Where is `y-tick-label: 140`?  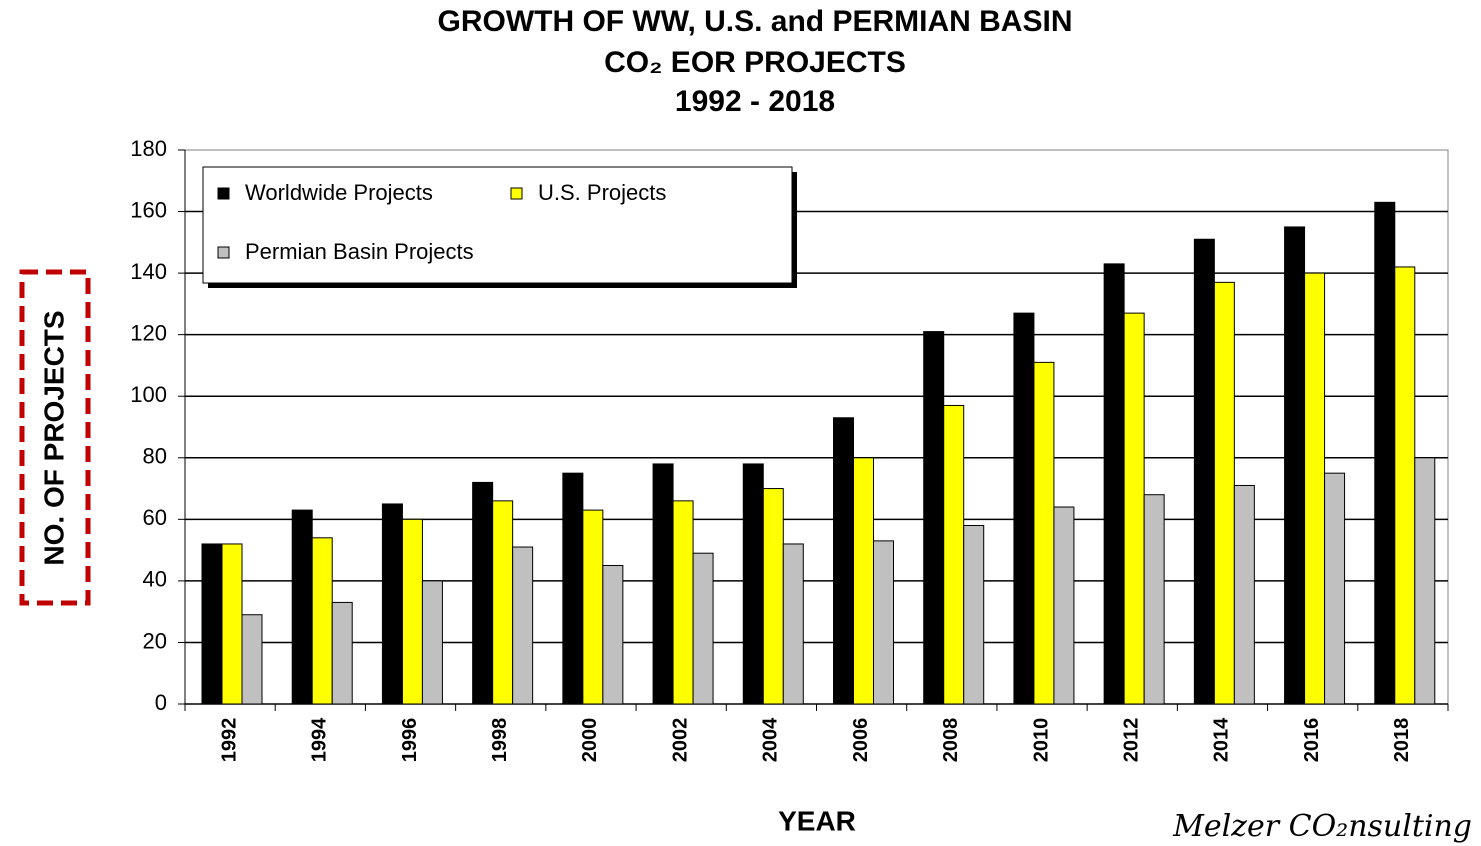
y-tick-label: 140 is located at coordinates (148, 271).